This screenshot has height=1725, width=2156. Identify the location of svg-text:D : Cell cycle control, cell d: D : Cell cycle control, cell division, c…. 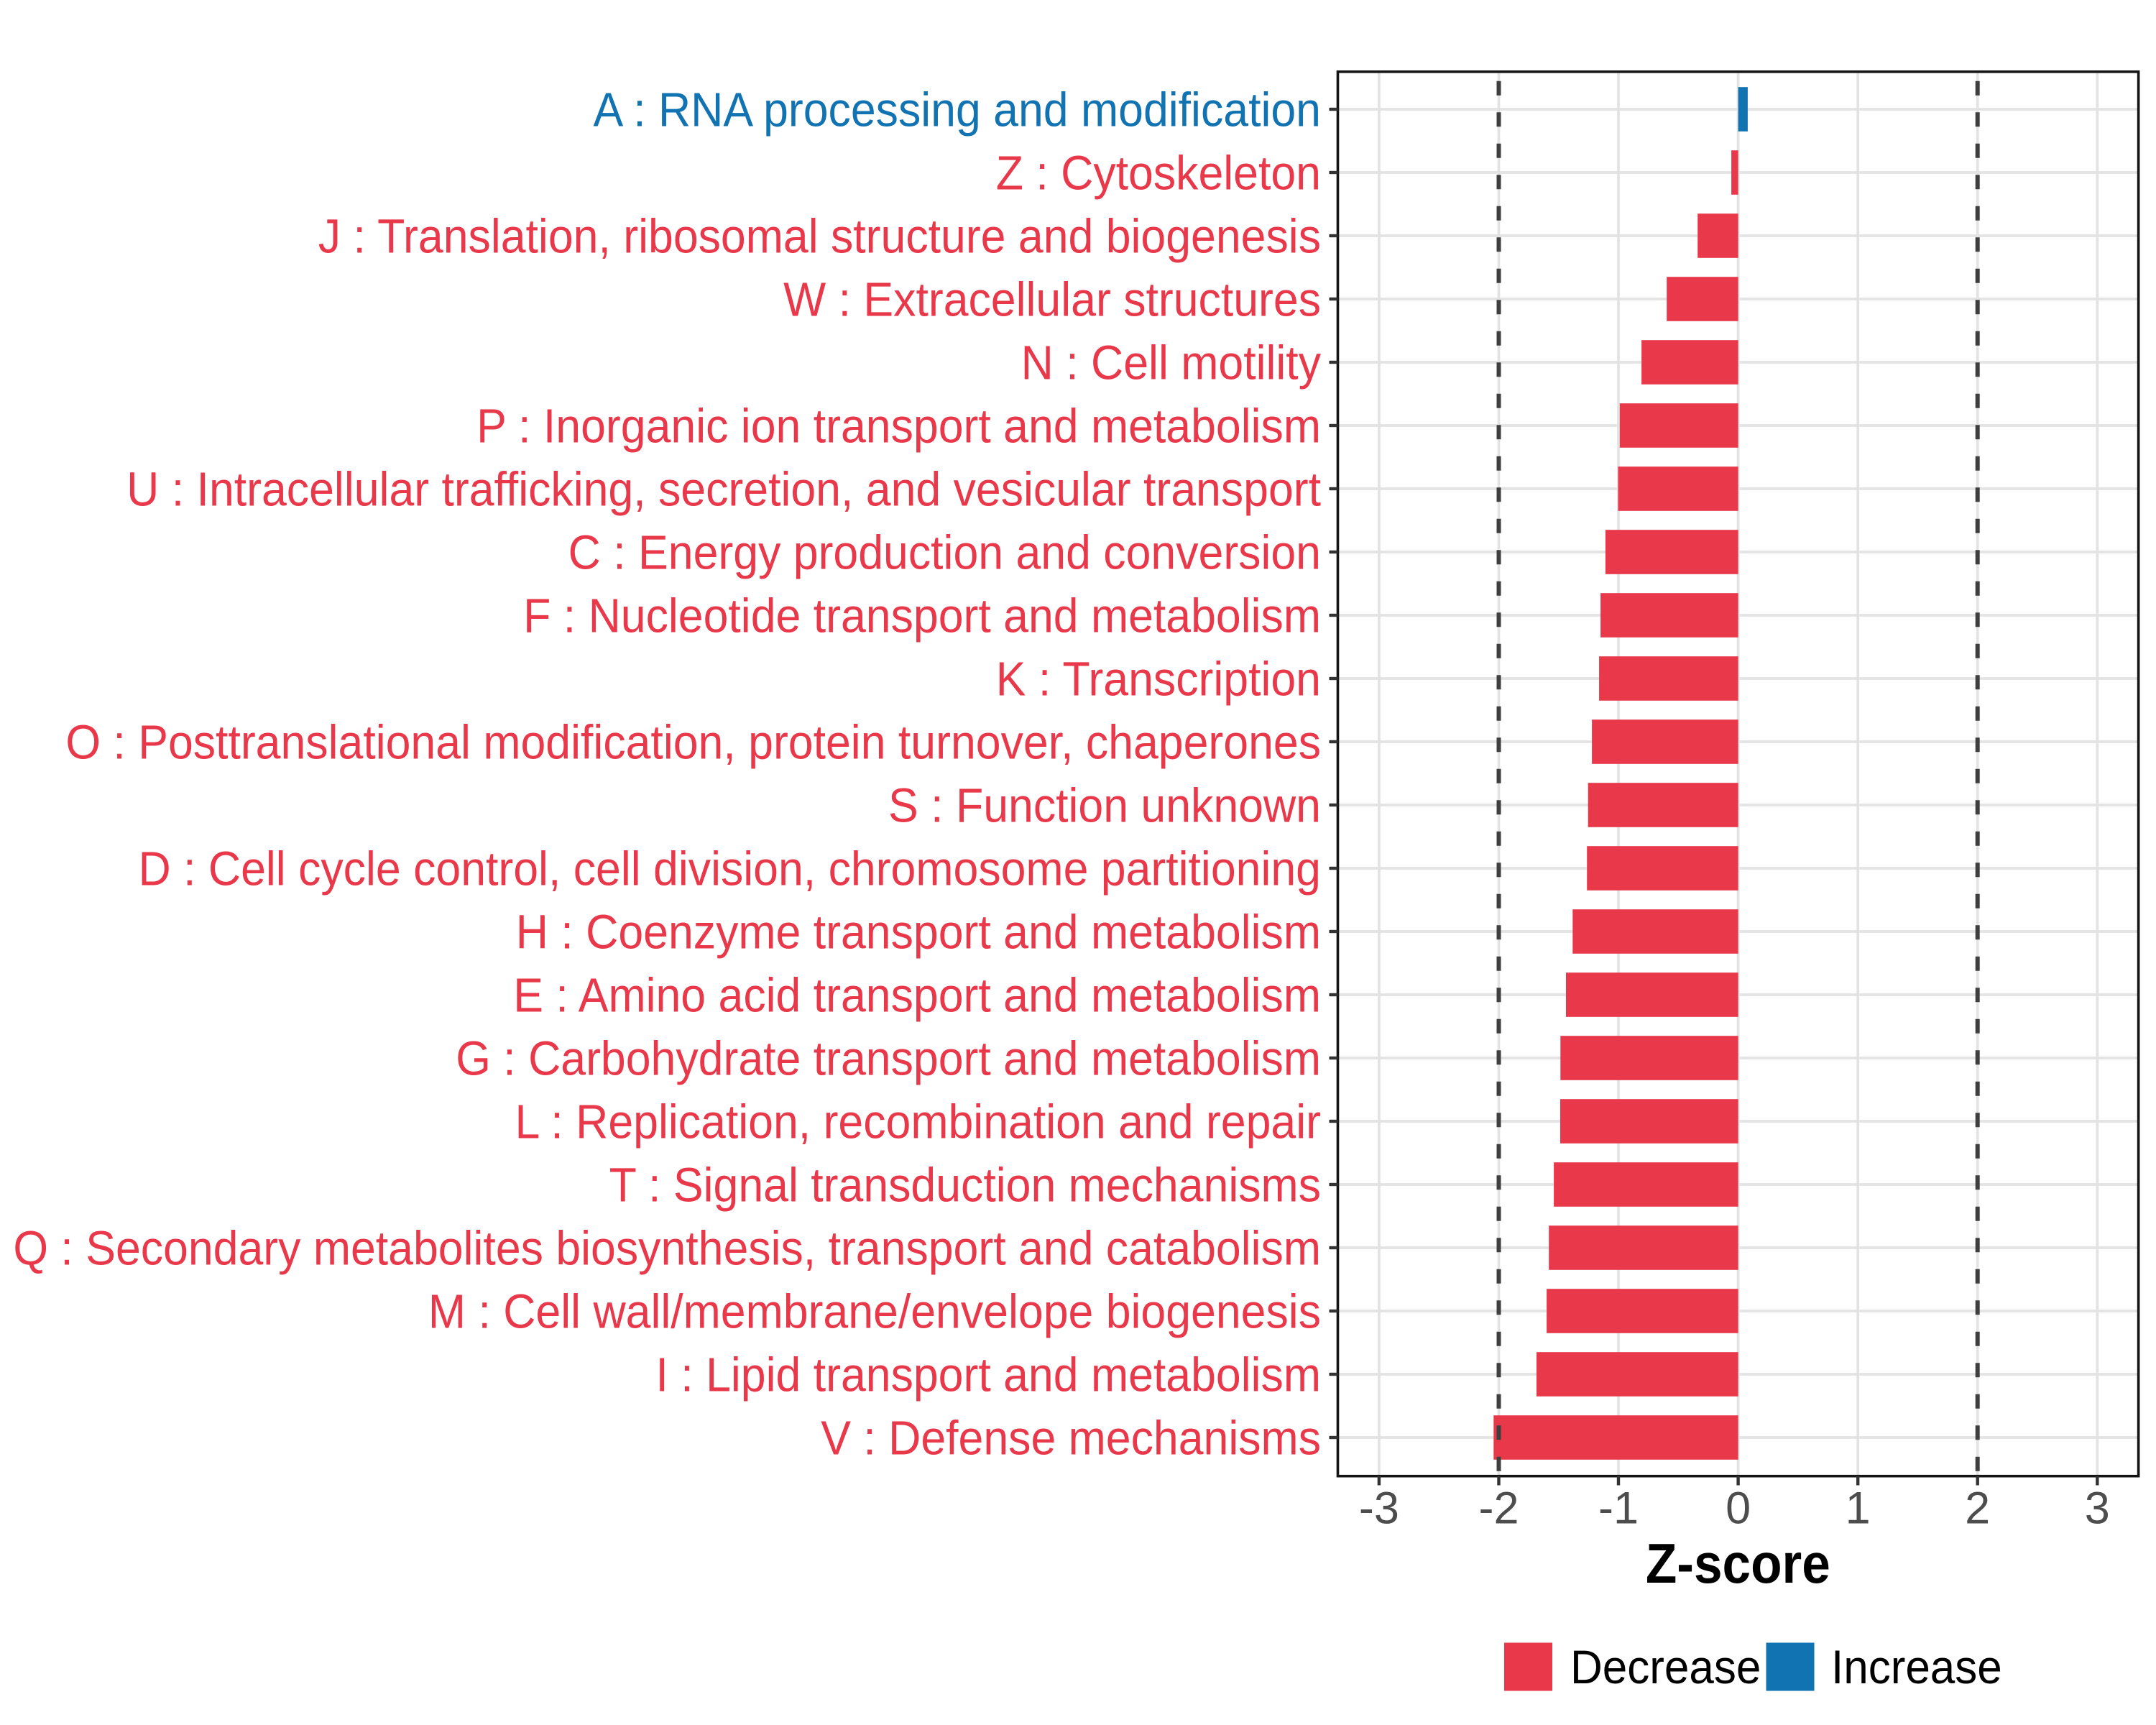
(729, 869).